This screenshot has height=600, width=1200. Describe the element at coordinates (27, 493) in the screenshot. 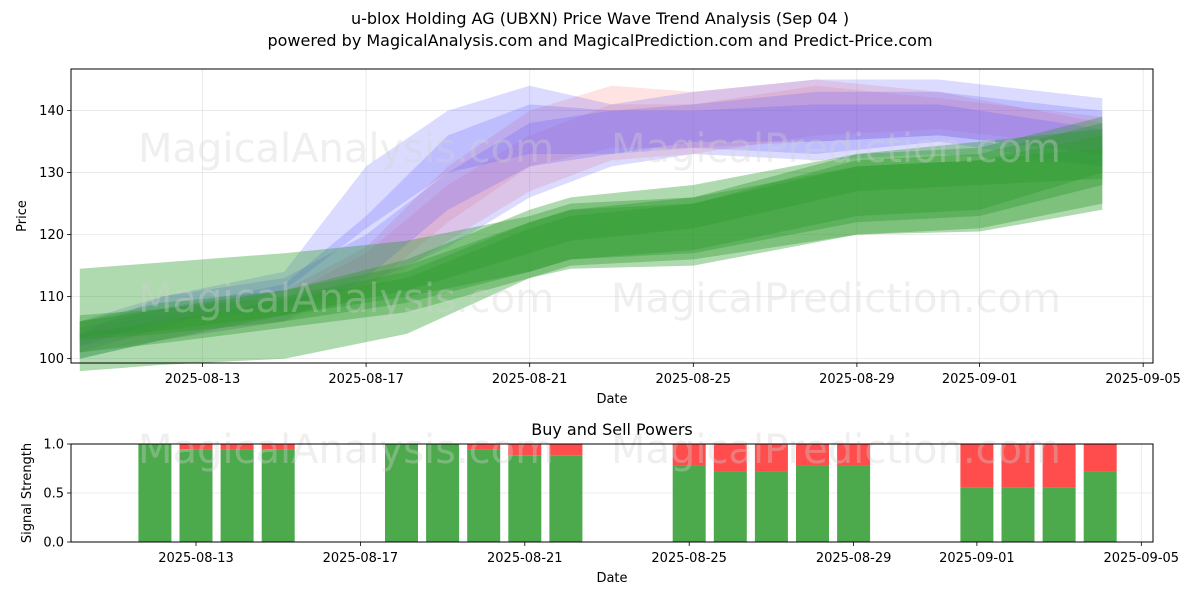

I see `bottom-y-axis-label: Signal Strength` at that location.